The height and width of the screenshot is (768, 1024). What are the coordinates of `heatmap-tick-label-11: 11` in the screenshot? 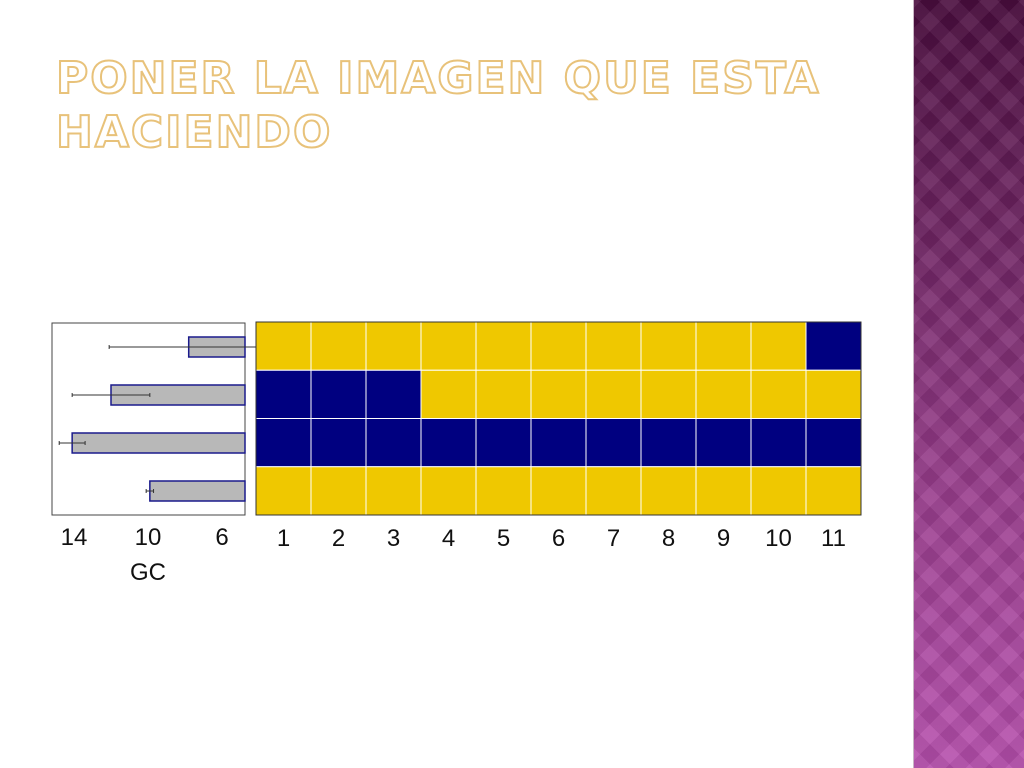 It's located at (833, 538).